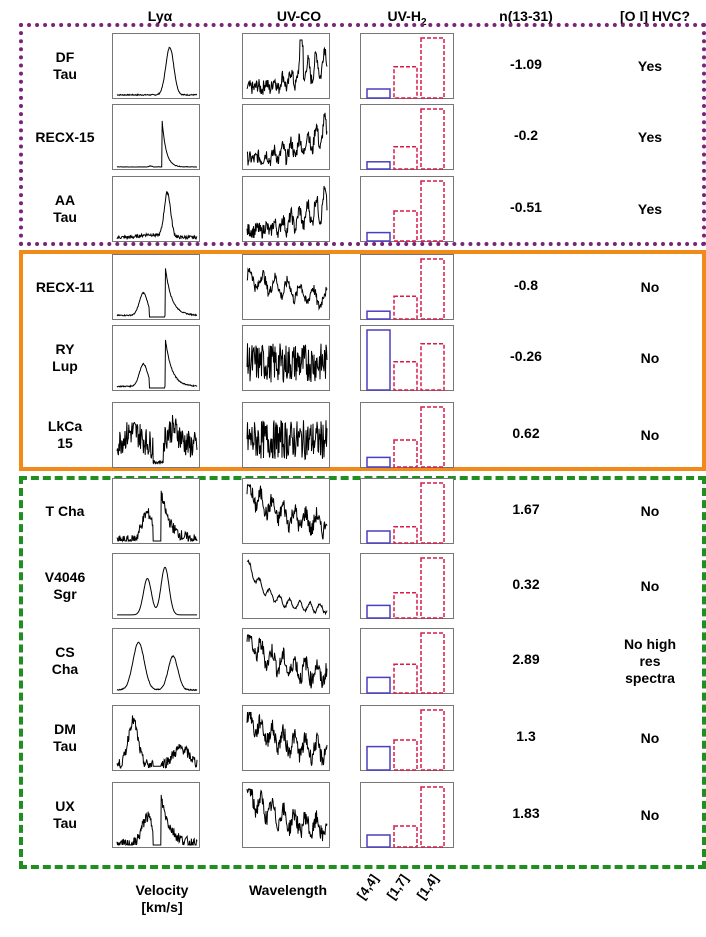 The height and width of the screenshot is (937, 706). What do you see at coordinates (526, 659) in the screenshot?
I see `n-value: 2.89` at bounding box center [526, 659].